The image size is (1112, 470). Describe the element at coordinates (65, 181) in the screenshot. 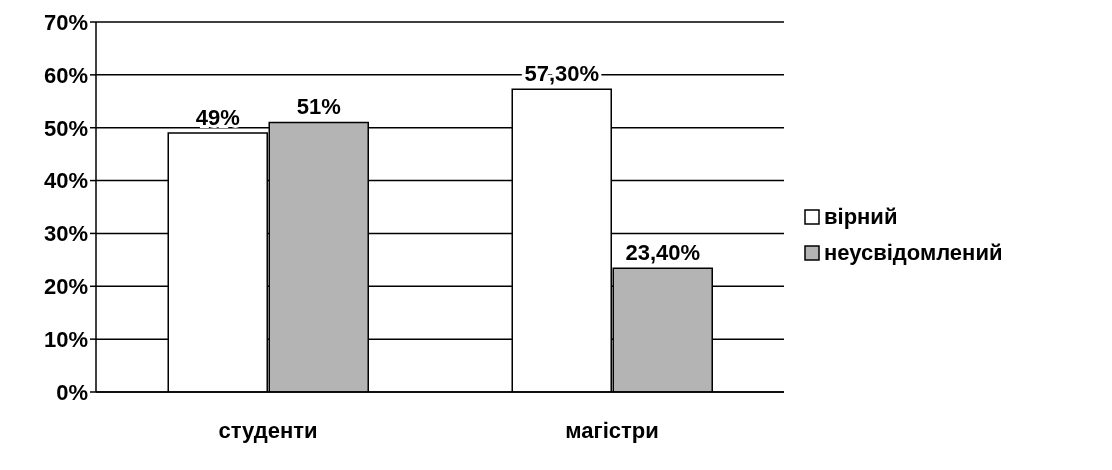

I see `y-tick-label: 40%` at that location.